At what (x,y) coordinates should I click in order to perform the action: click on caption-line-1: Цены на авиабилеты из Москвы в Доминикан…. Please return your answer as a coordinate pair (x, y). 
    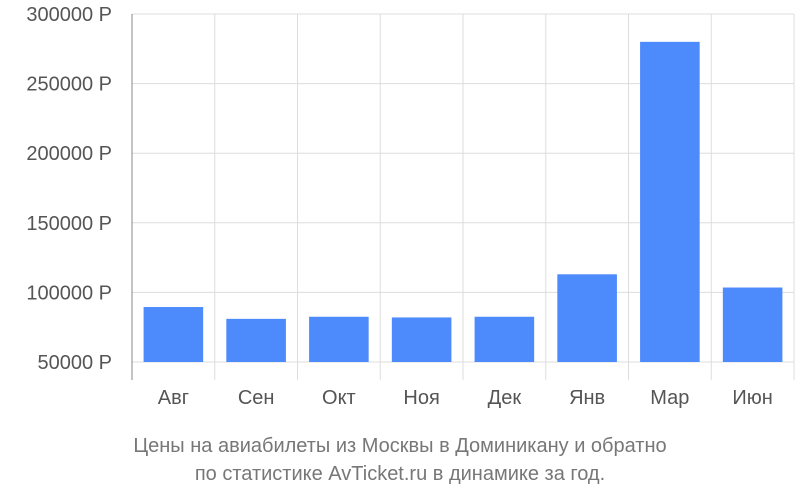
    Looking at the image, I should click on (400, 446).